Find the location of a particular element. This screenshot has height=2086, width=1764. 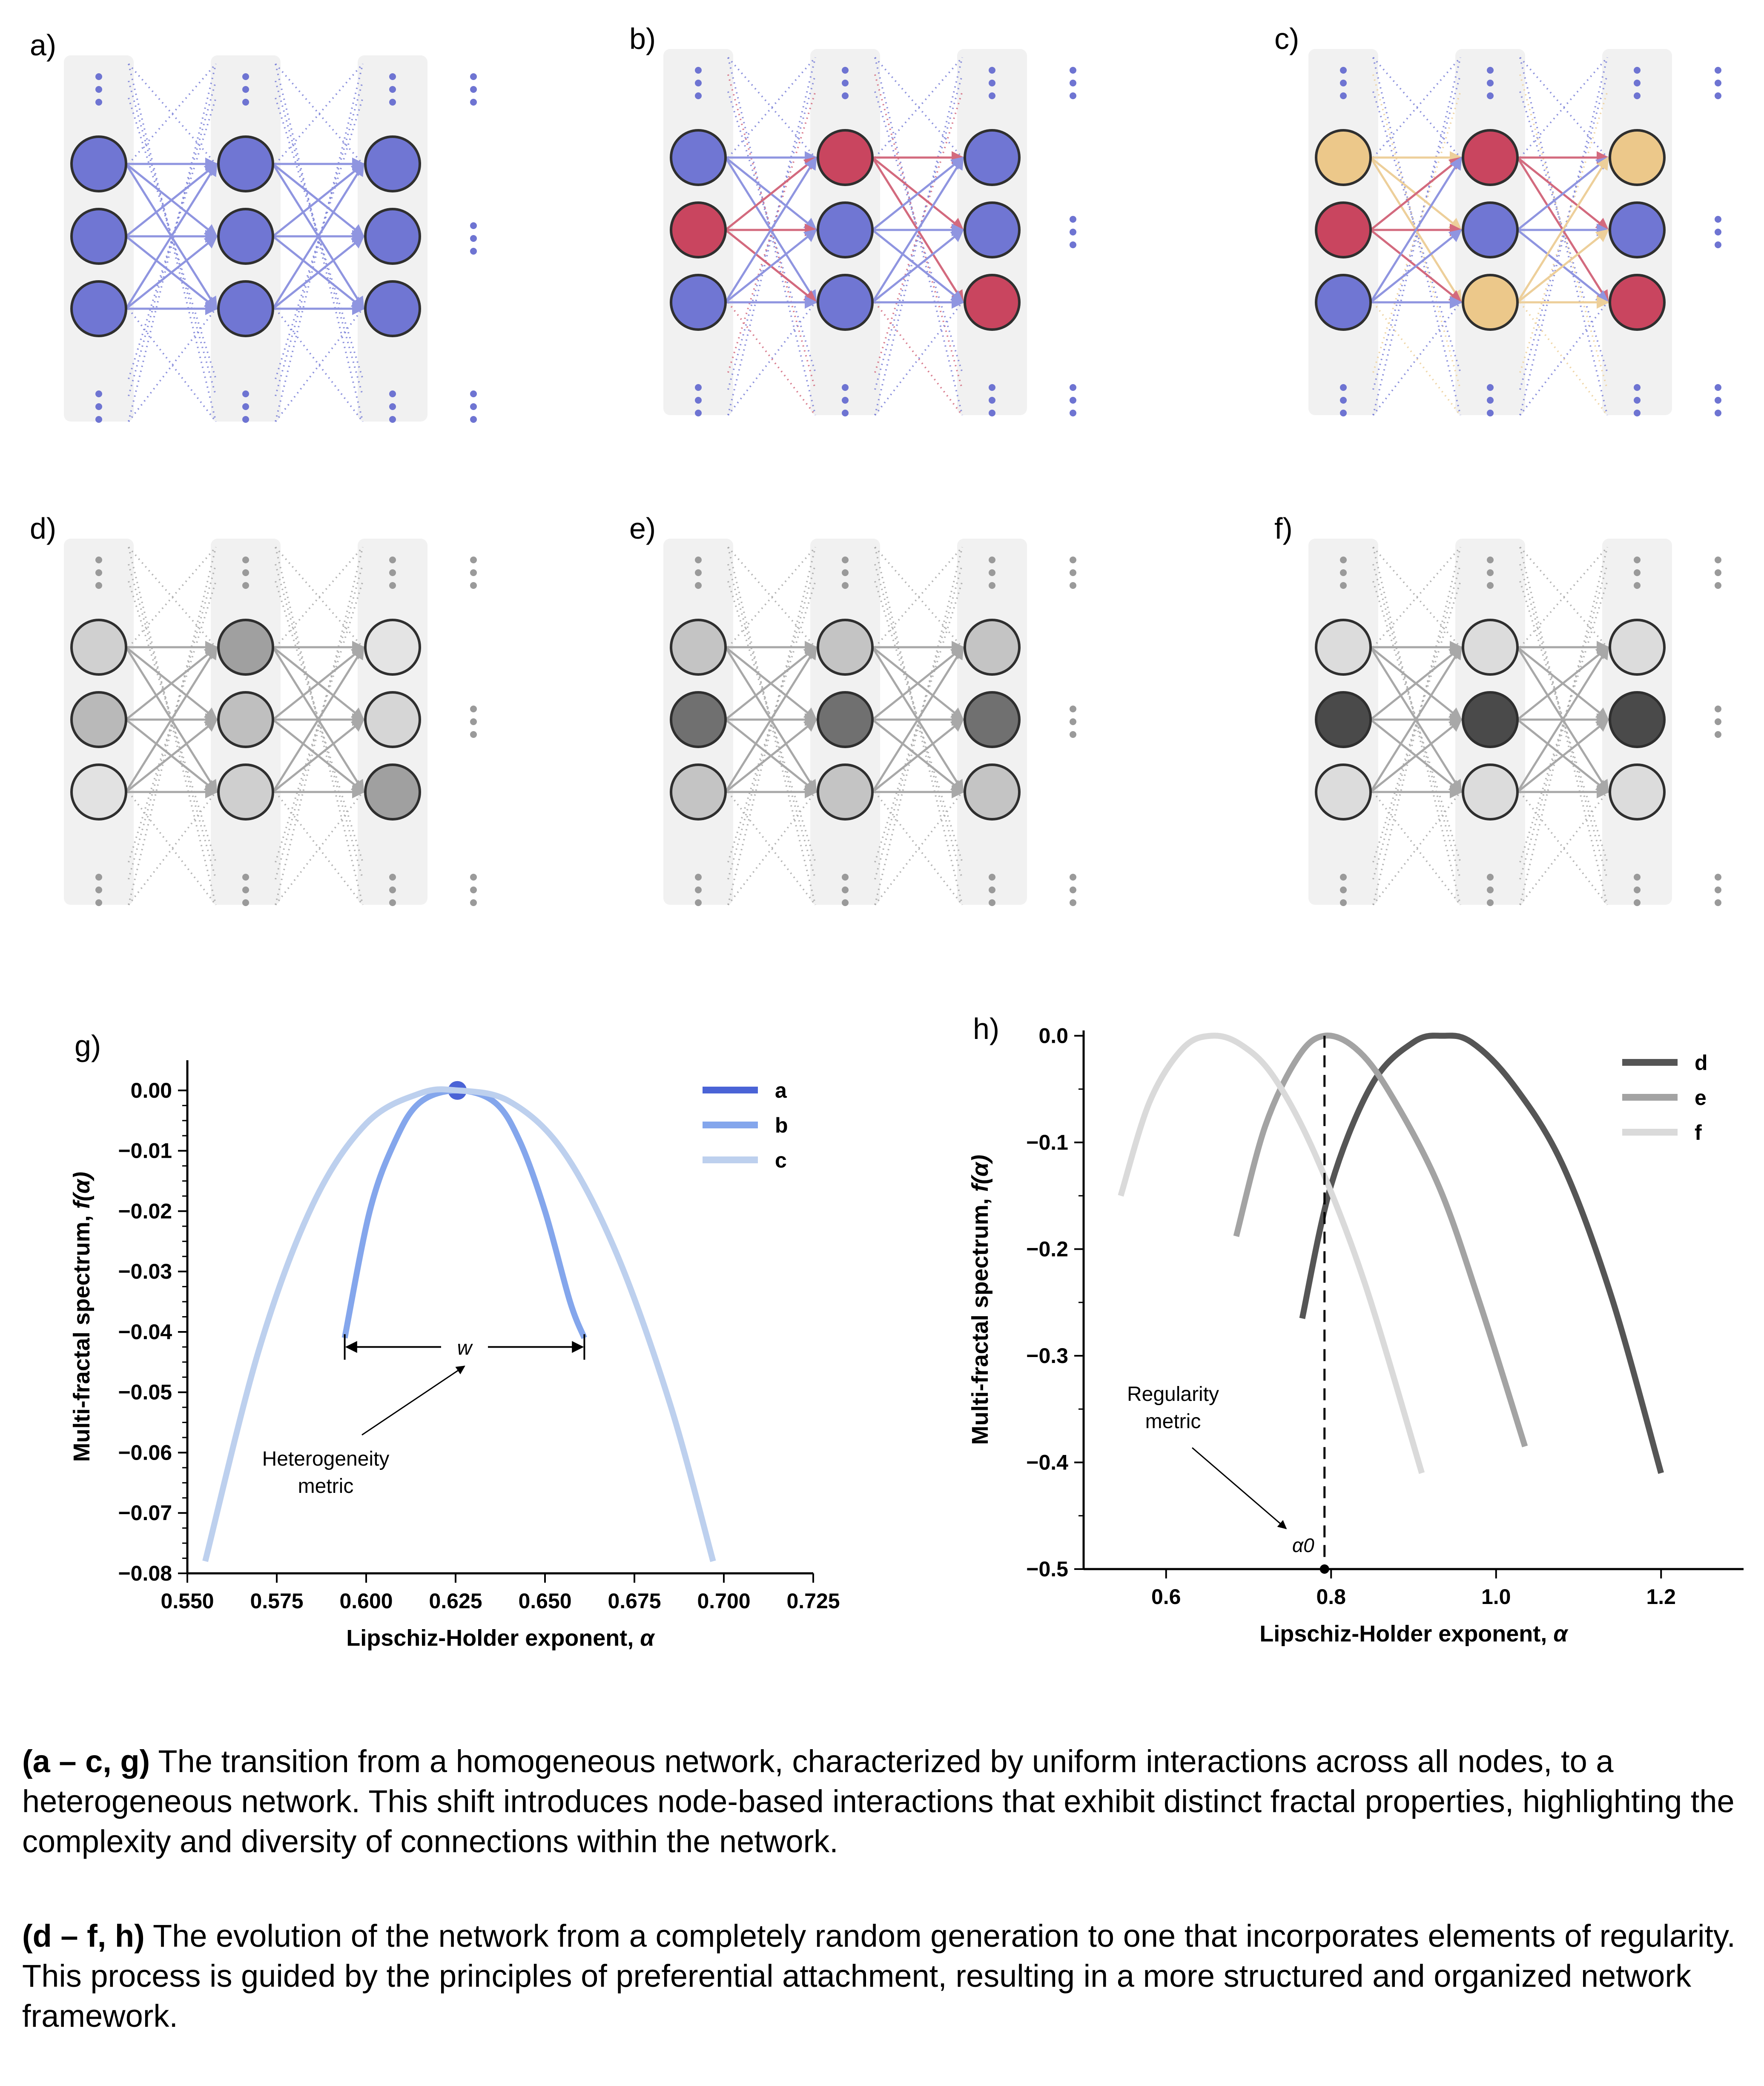

y-tick-label: −0.04 is located at coordinates (145, 1332).